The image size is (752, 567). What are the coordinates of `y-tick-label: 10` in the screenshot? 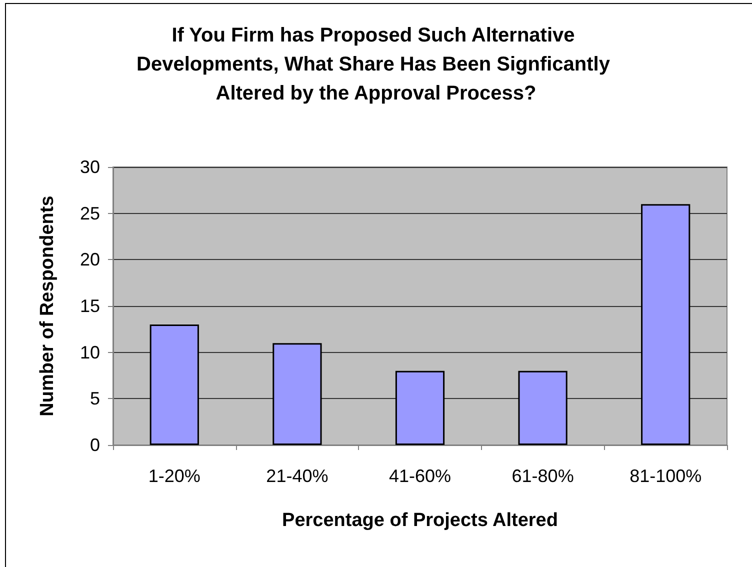 It's located at (90, 352).